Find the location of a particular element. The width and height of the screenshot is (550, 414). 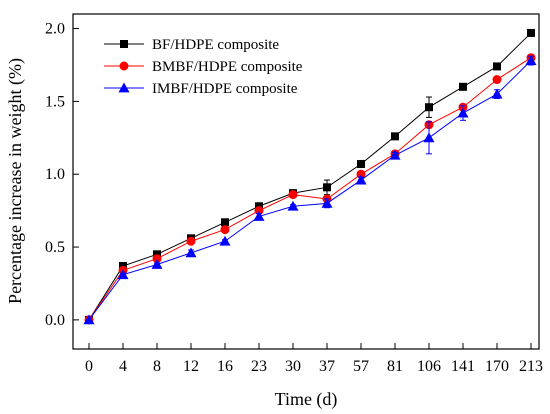

x-tick-label: 141 is located at coordinates (463, 366).